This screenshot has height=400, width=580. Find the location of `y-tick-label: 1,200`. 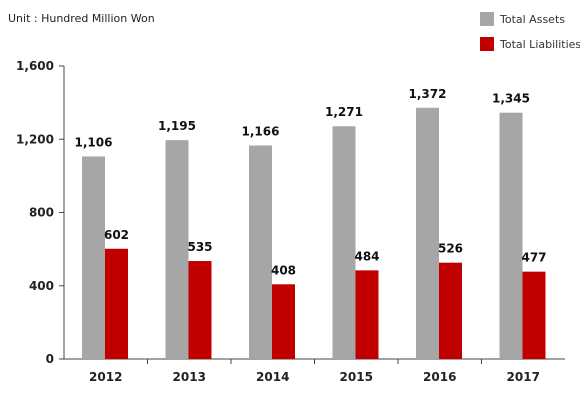

y-tick-label: 1,200 is located at coordinates (35, 139).